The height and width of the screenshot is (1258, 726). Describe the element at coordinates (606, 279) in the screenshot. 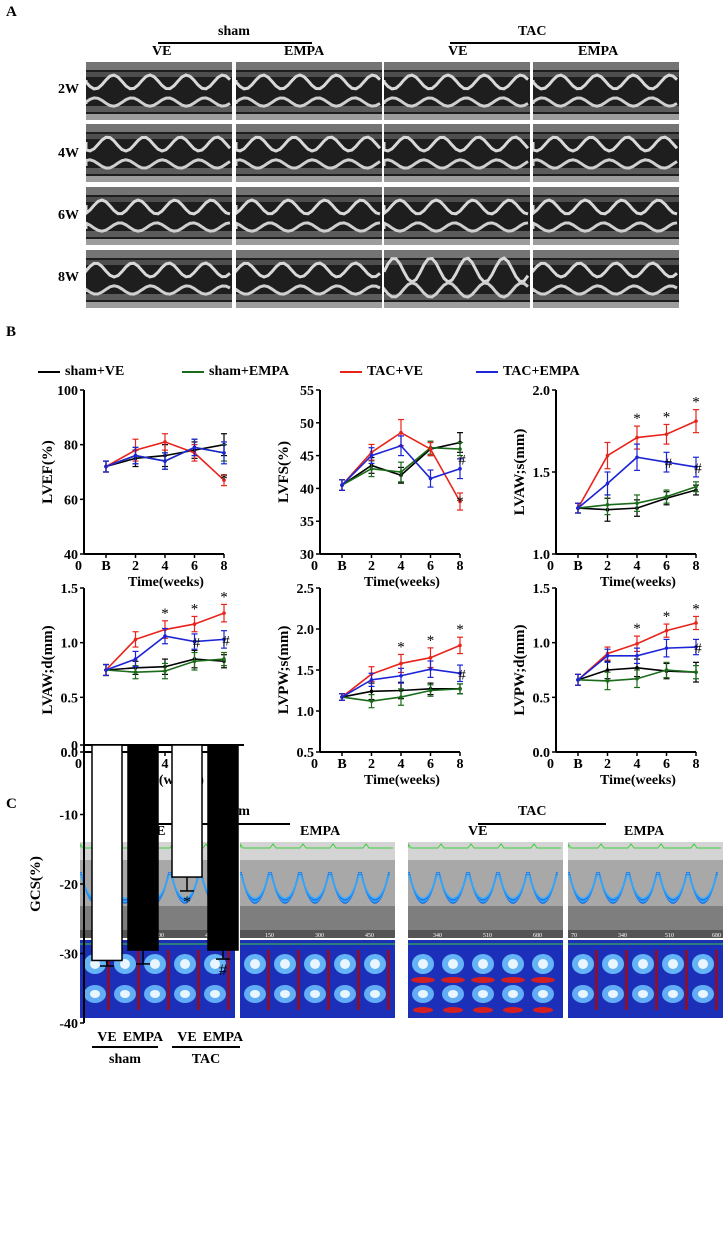

I see `mmode-image` at that location.